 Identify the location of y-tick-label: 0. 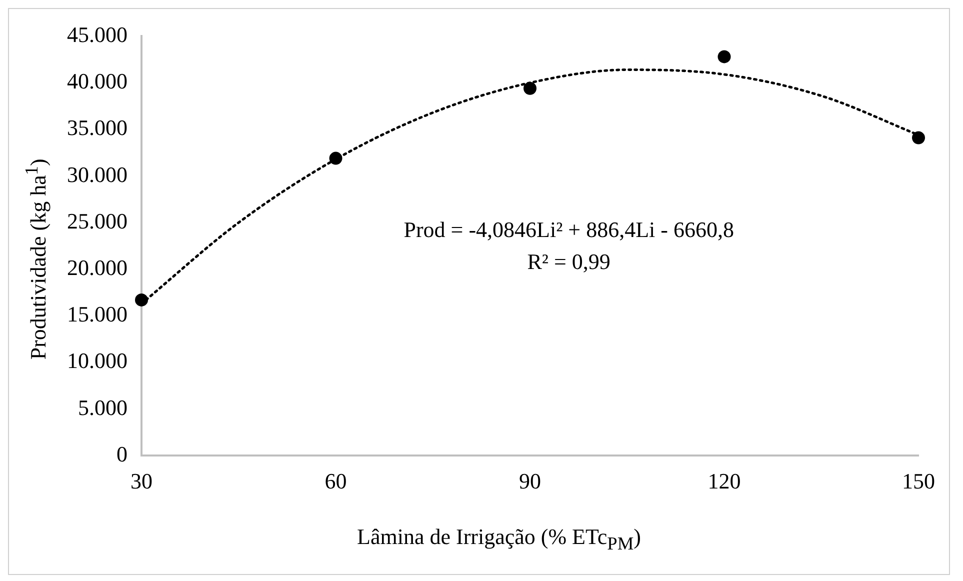
(122, 453).